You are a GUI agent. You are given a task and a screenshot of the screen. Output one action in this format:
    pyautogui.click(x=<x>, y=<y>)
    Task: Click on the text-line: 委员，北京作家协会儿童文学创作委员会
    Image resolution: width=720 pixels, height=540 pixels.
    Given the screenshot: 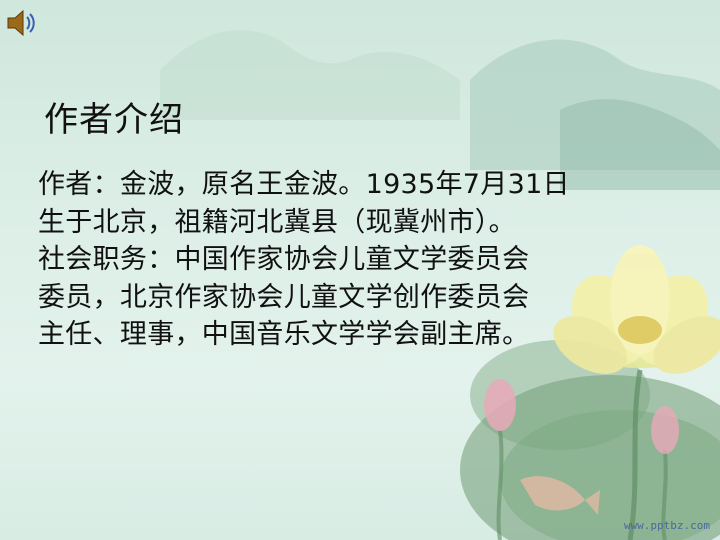 What is the action you would take?
    pyautogui.click(x=284, y=297)
    